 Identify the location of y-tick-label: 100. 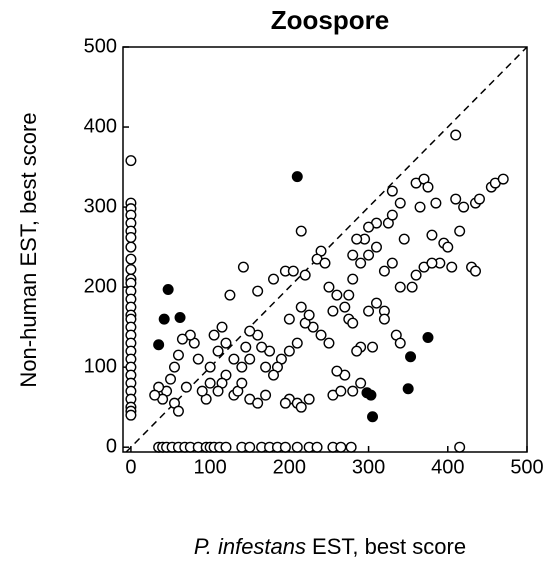
(100, 366).